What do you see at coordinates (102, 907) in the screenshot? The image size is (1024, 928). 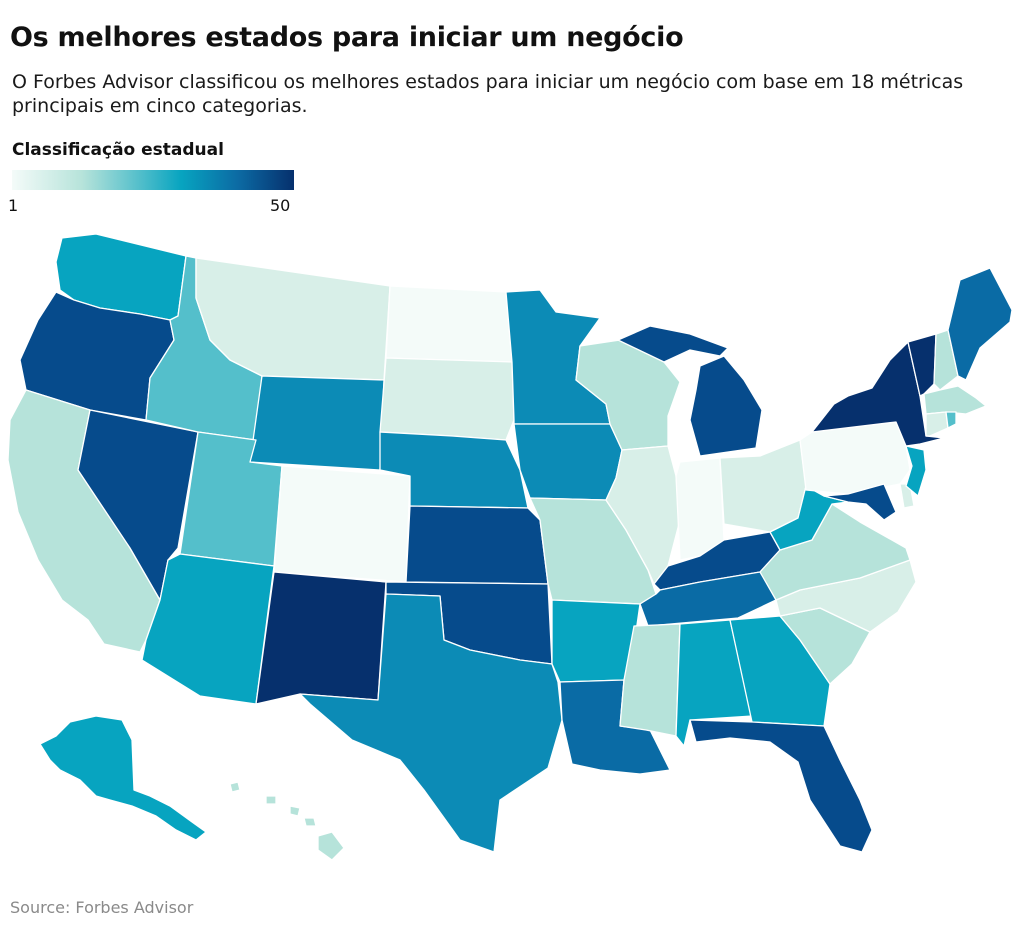 I see `source-note: Source: Forbes Advisor` at bounding box center [102, 907].